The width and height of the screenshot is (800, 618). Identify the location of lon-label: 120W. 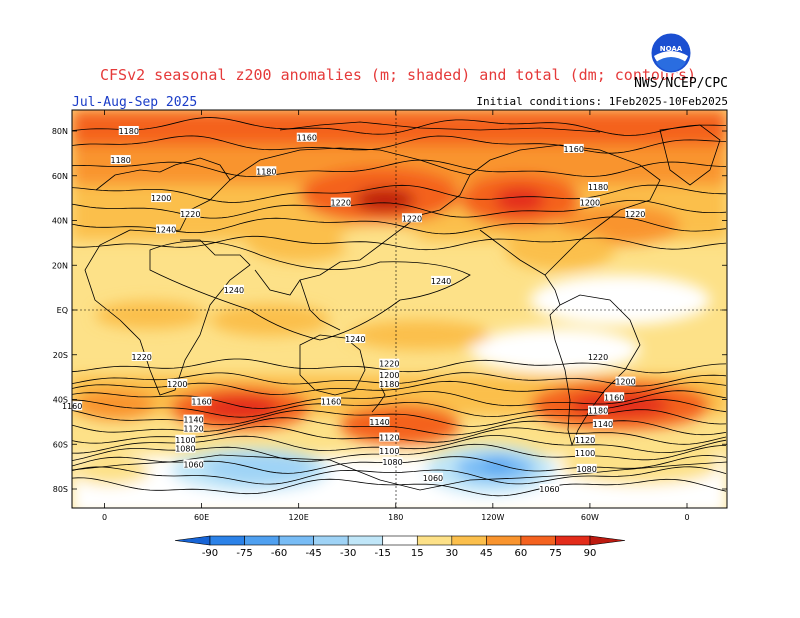
(492, 517).